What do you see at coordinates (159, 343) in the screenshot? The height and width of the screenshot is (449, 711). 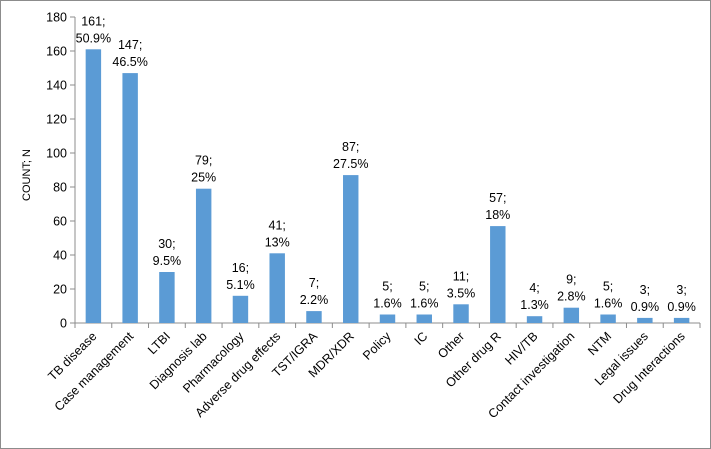 I see `x-tick-label: LTBI` at bounding box center [159, 343].